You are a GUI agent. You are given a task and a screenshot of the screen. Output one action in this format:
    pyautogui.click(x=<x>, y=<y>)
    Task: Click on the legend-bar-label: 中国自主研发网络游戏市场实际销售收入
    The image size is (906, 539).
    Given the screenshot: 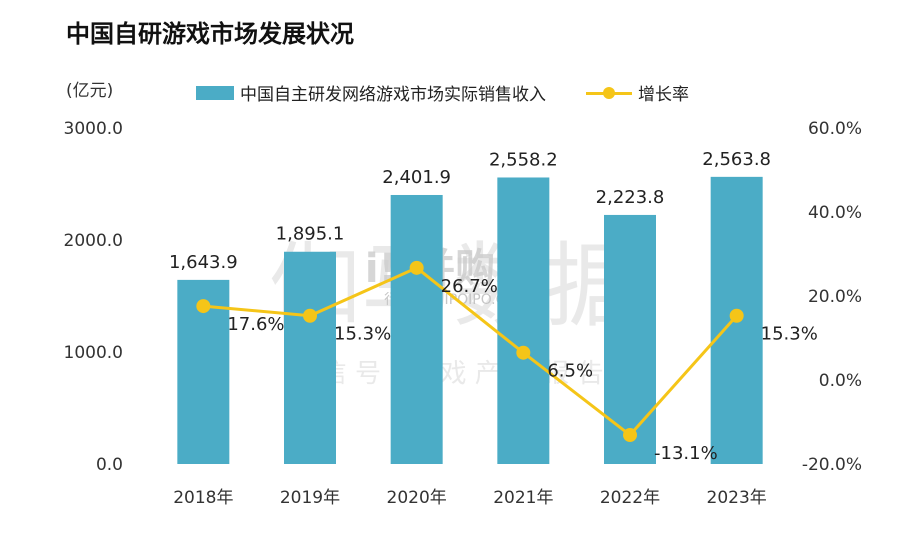 What is the action you would take?
    pyautogui.click(x=393, y=95)
    